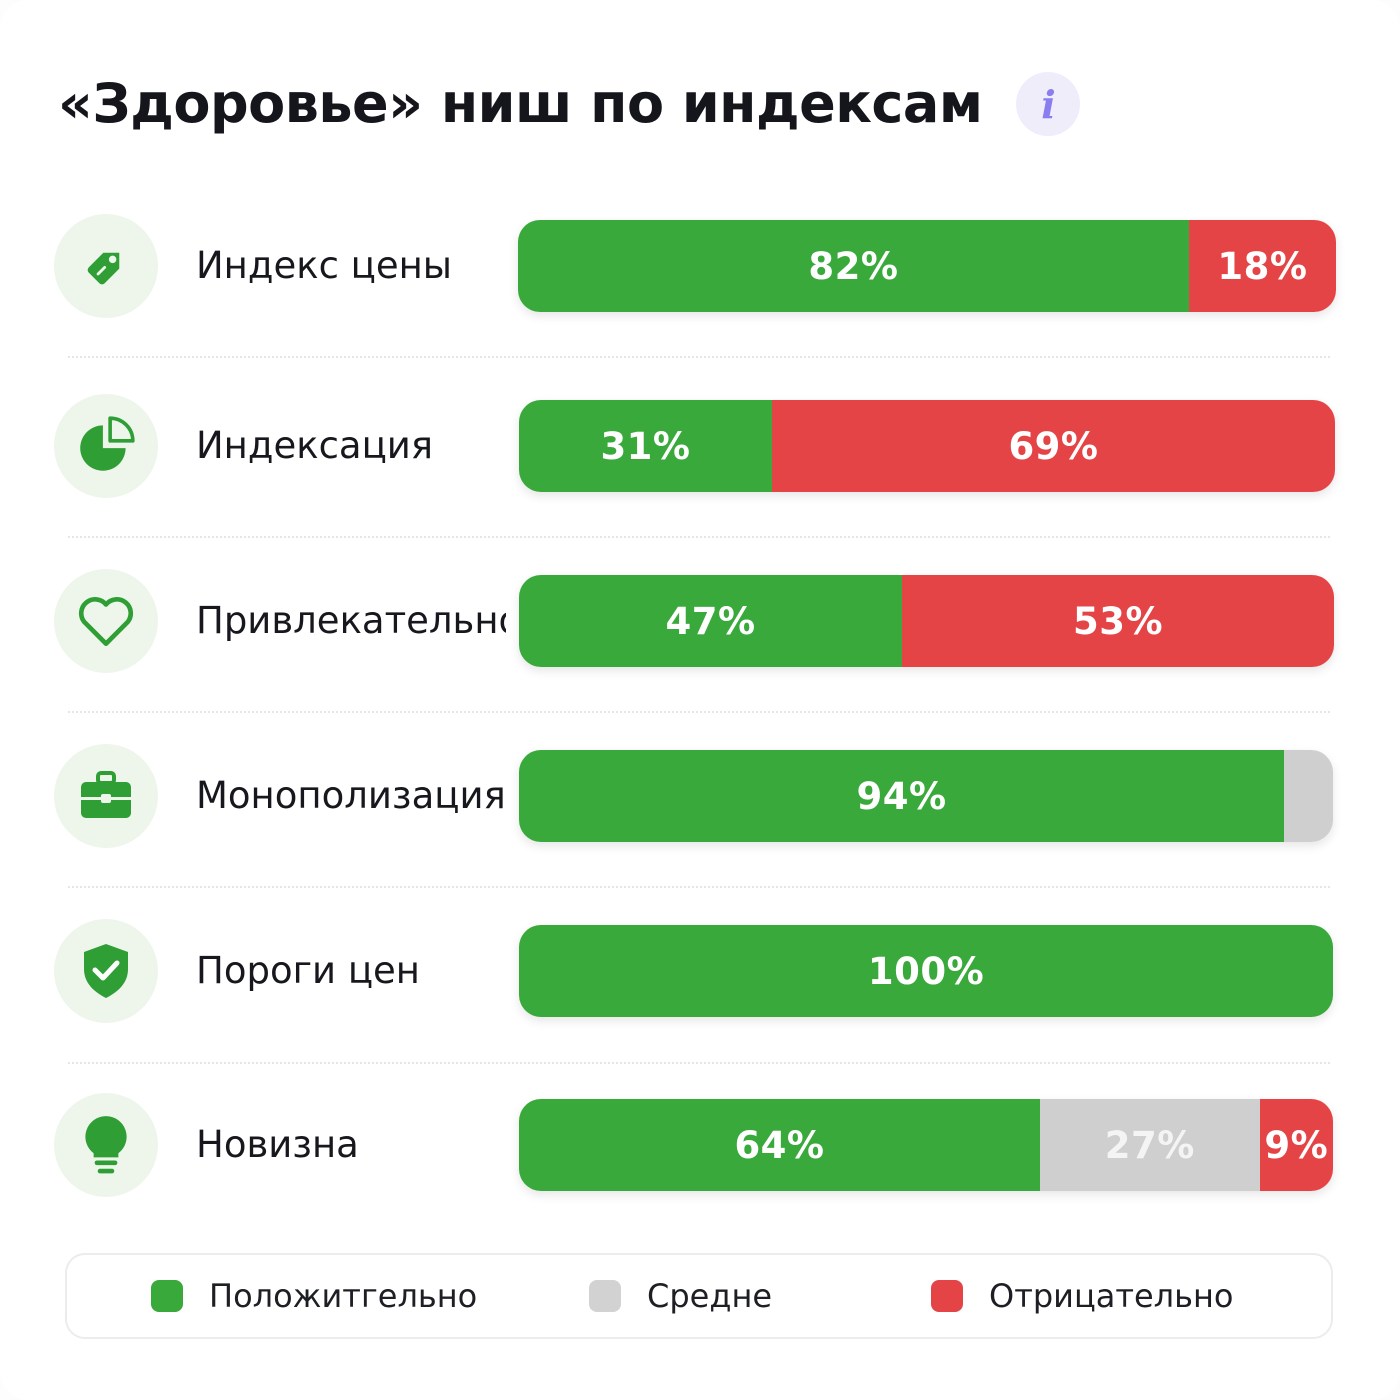 Image resolution: width=1400 pixels, height=1400 pixels. I want to click on bar-segment-negative: 9%, so click(1296, 1145).